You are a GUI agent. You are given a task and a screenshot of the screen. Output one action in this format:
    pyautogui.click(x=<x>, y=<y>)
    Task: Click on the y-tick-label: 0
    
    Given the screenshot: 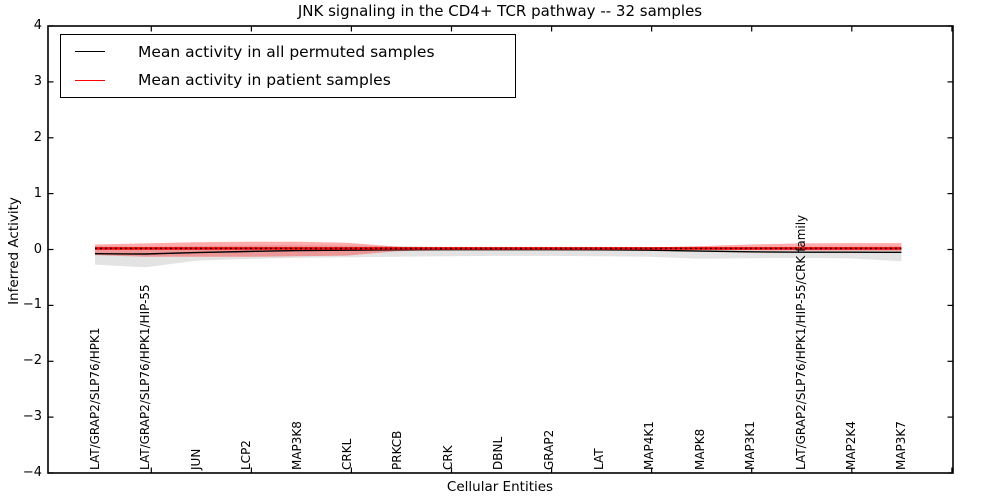 What is the action you would take?
    pyautogui.click(x=37, y=249)
    